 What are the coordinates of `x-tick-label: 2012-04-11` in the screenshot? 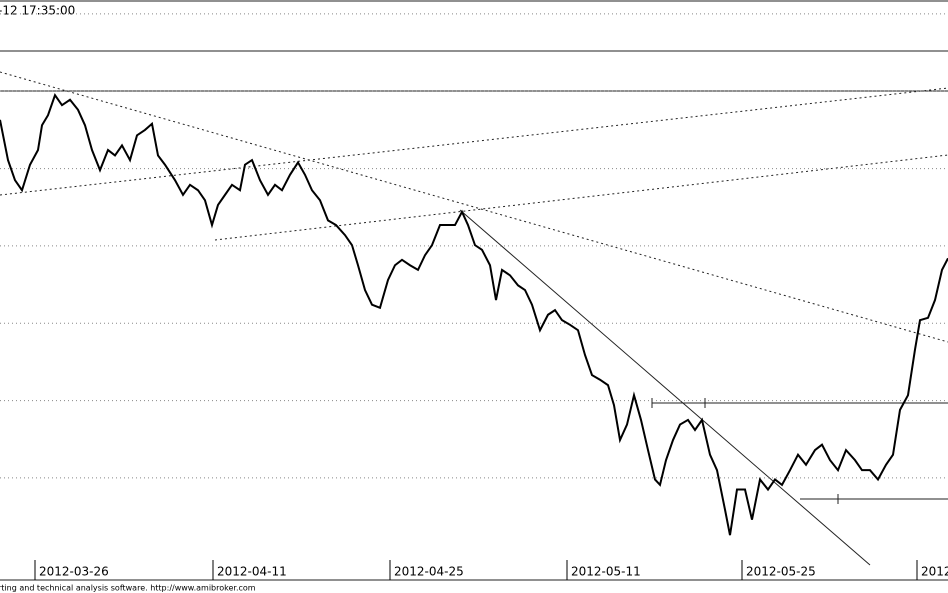 It's located at (252, 572).